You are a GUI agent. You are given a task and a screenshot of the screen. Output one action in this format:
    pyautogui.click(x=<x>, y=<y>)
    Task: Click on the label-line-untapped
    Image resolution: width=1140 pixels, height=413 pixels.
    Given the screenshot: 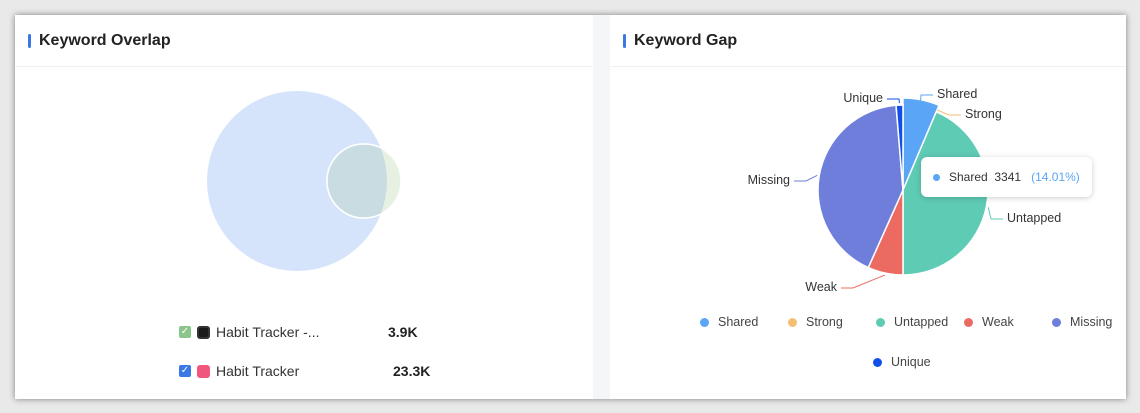 What is the action you would take?
    pyautogui.click(x=995, y=213)
    